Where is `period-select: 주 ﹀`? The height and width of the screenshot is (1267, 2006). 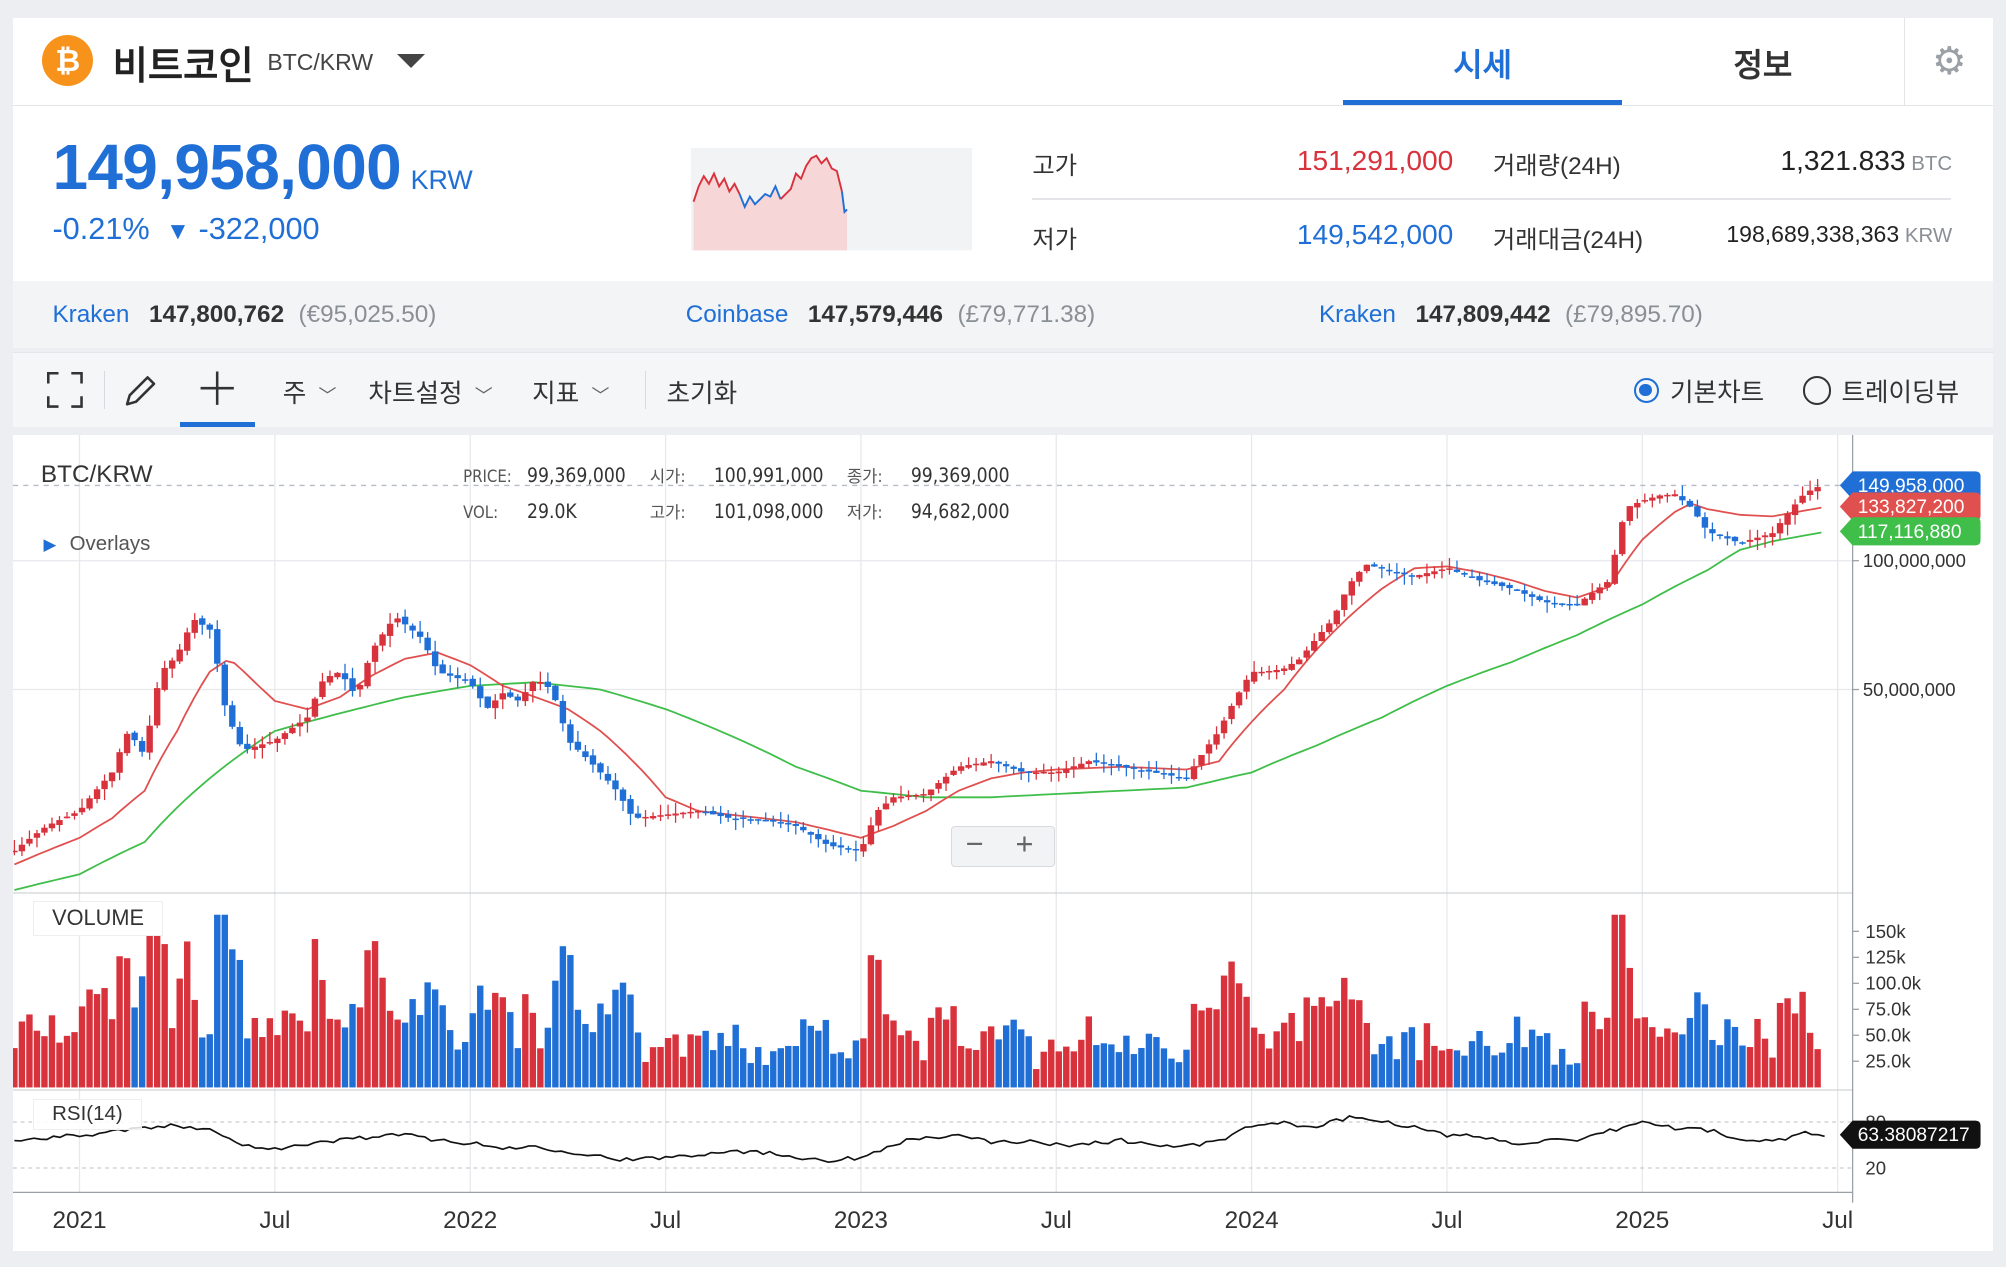 period-select: 주 ﹀ is located at coordinates (310, 391).